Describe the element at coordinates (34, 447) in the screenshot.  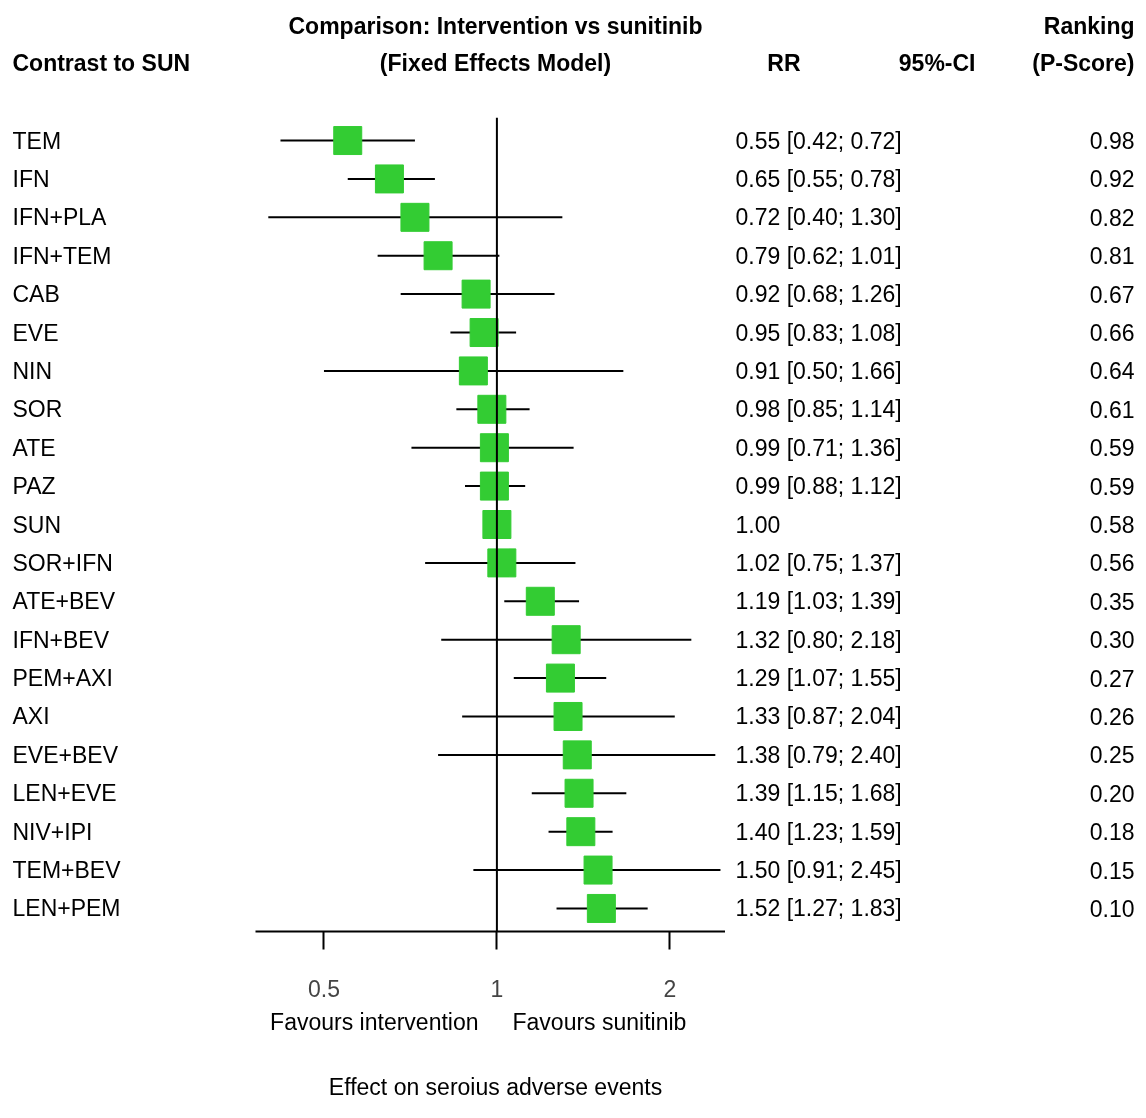
I see `y-tick-label: ATE` at that location.